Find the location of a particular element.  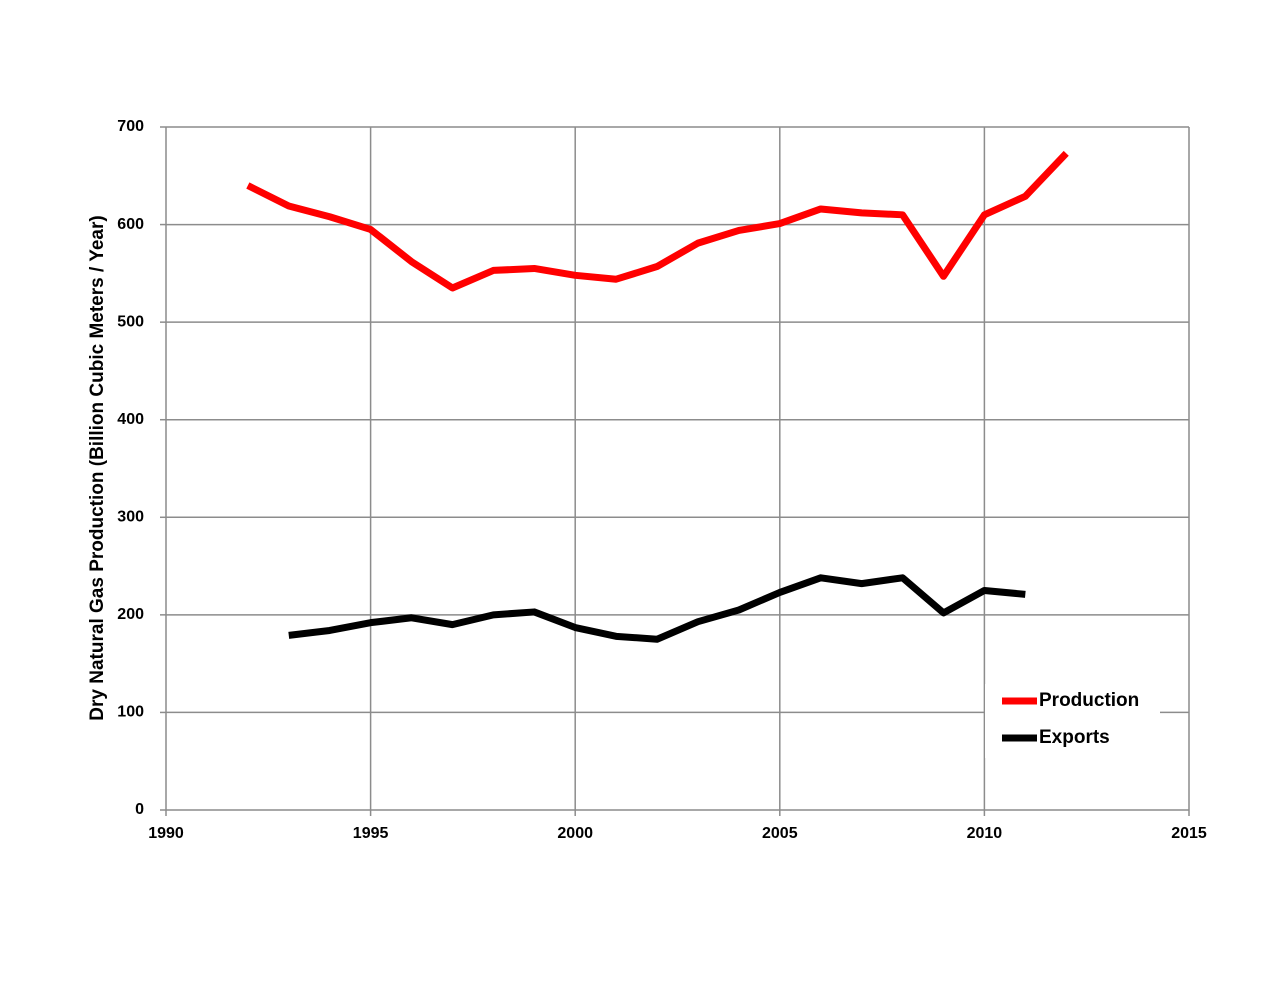

legend-label: Production is located at coordinates (1089, 700).